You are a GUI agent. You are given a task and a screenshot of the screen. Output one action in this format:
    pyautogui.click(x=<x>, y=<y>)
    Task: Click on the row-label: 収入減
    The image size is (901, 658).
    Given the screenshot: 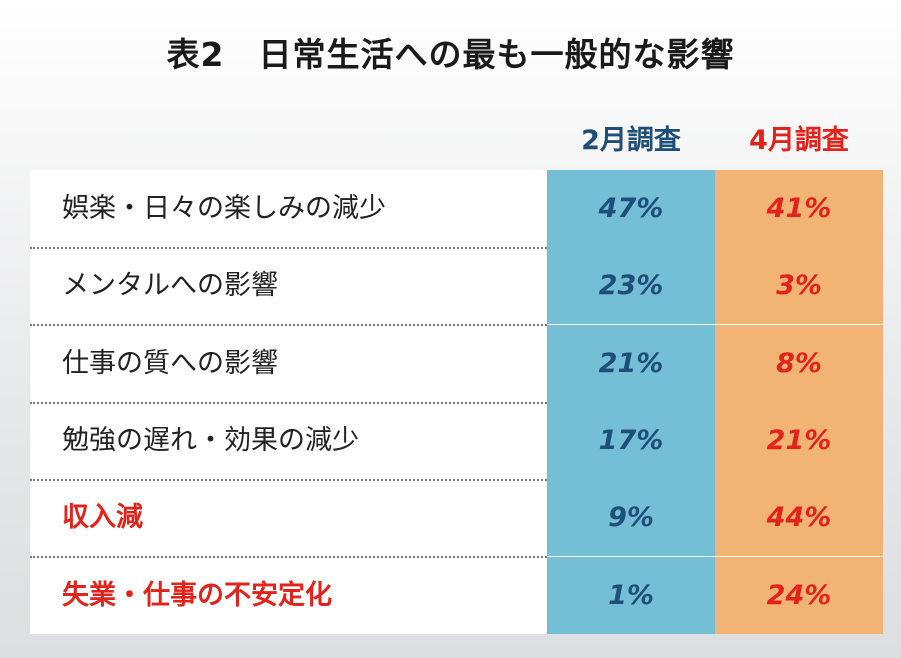 What is the action you would take?
    pyautogui.click(x=102, y=517)
    